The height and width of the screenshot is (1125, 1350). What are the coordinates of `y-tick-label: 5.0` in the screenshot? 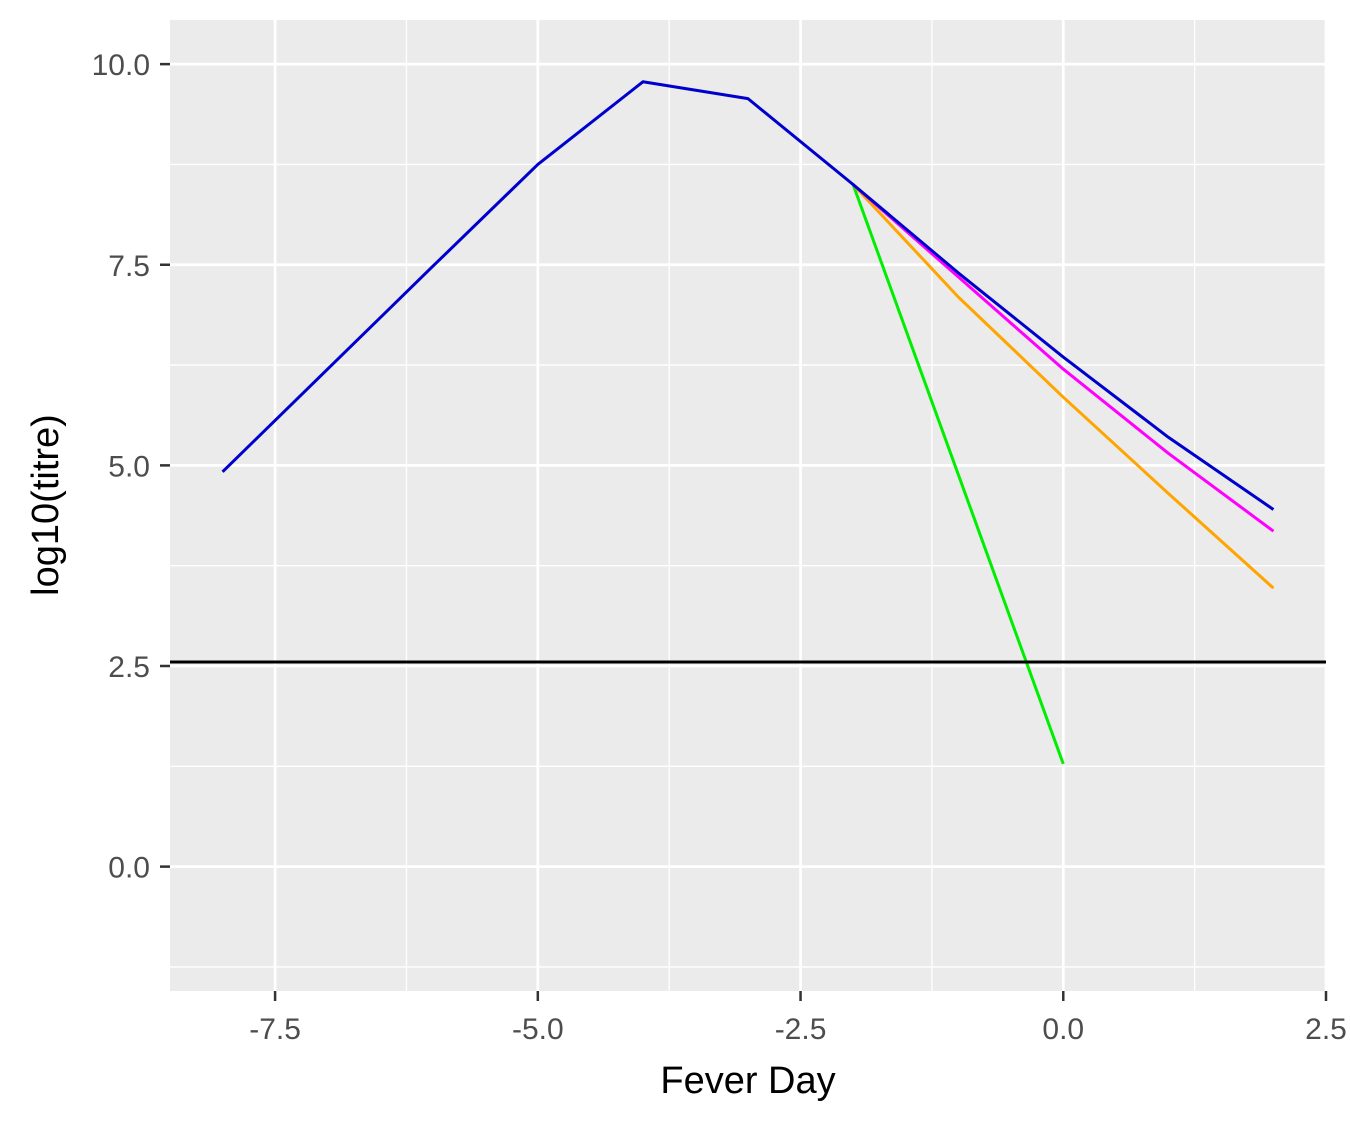 It's located at (129, 466).